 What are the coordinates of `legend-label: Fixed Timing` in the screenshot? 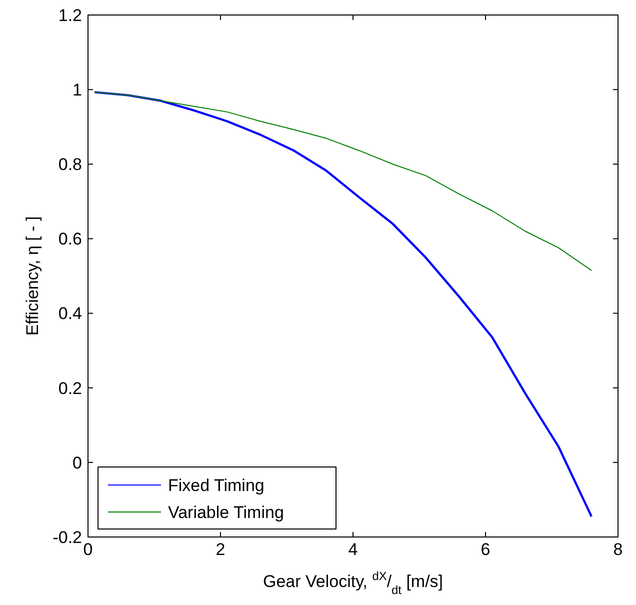 It's located at (216, 485).